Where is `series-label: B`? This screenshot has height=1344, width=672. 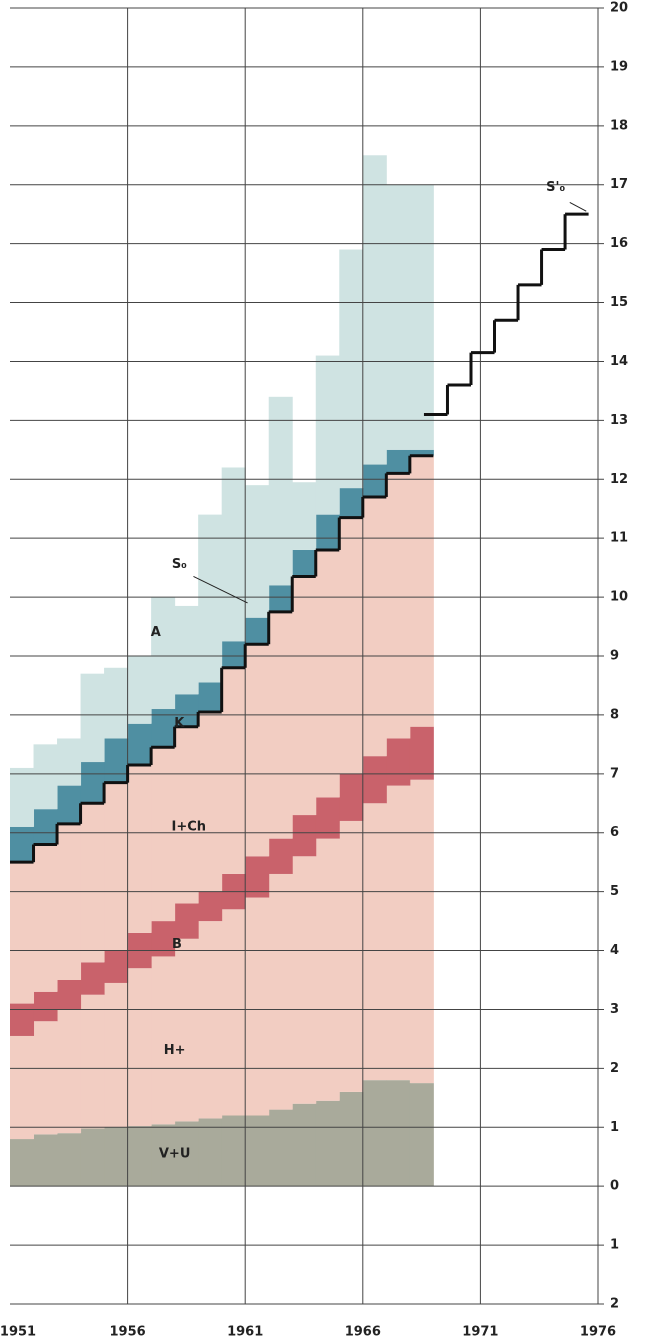 series-label: B is located at coordinates (177, 944).